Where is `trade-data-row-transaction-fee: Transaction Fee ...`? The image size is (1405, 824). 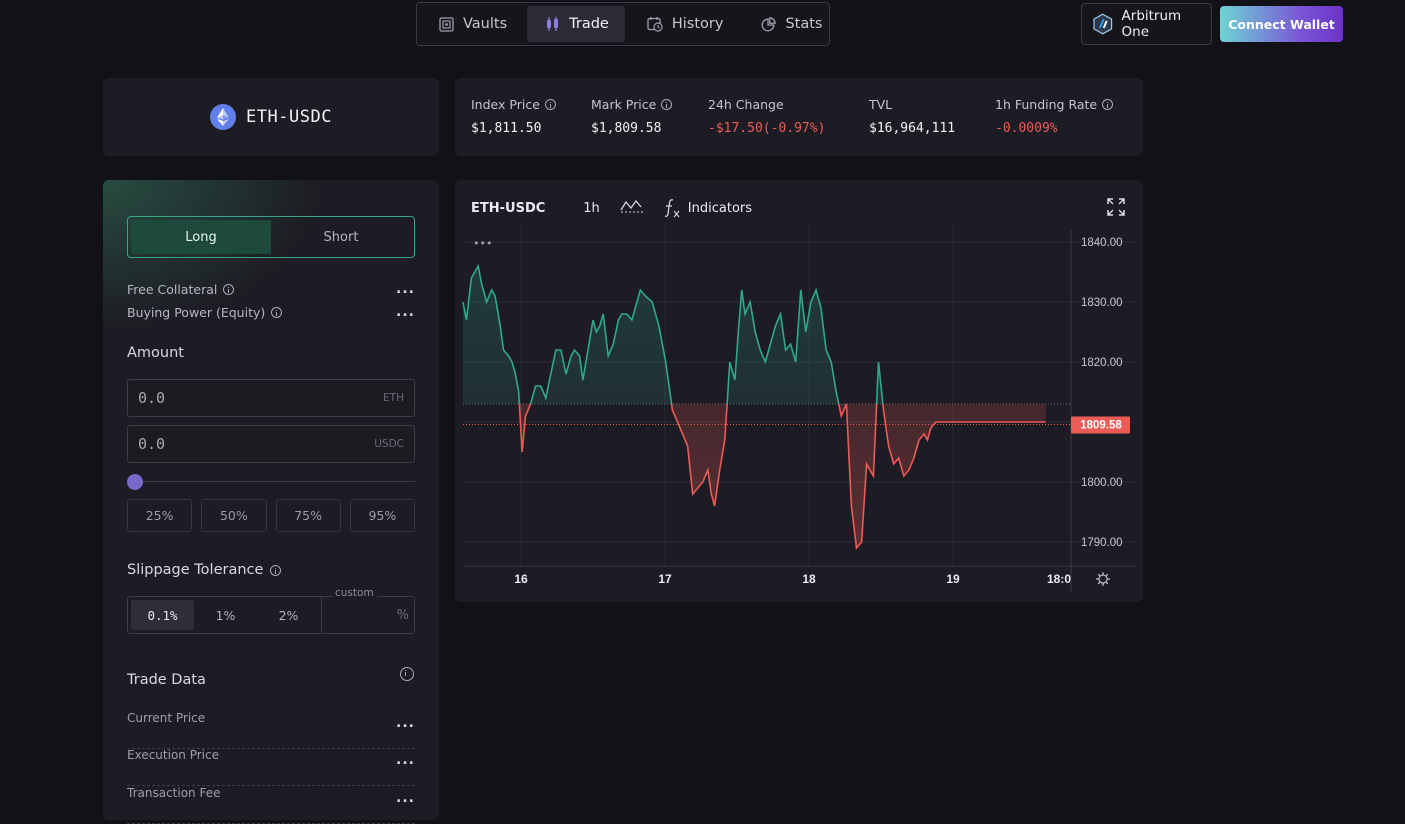 trade-data-row-transaction-fee: Transaction Fee ... is located at coordinates (271, 805).